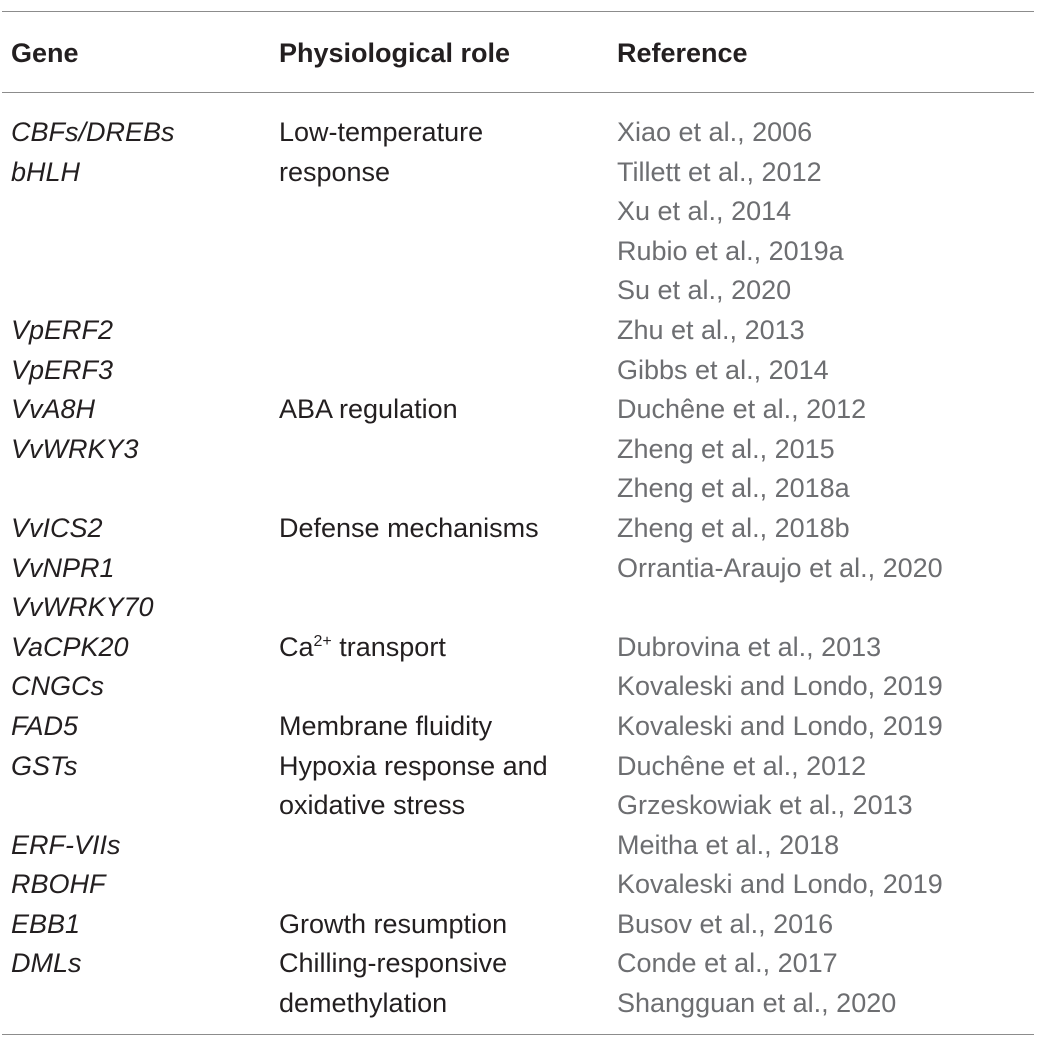  I want to click on header-physiological-role: Physiological role, so click(395, 53).